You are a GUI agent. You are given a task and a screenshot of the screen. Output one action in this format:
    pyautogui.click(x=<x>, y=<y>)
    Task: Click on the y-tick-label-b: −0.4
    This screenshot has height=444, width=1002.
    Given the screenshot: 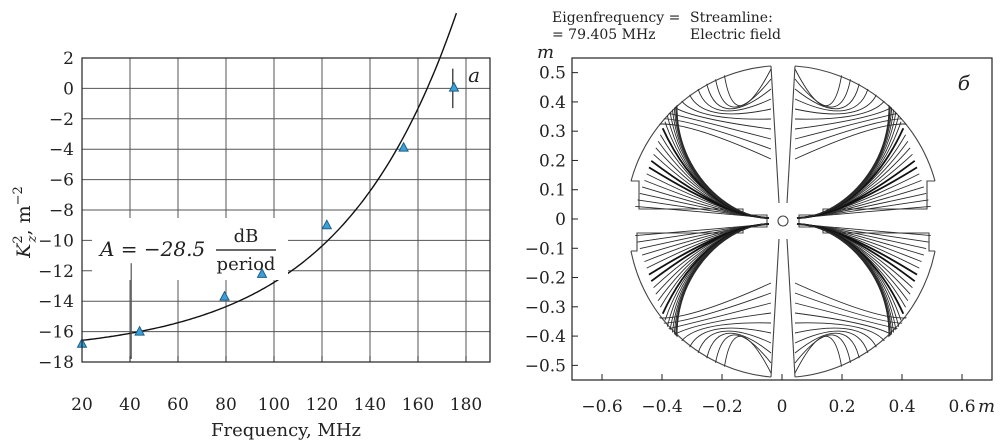 What is the action you would take?
    pyautogui.click(x=545, y=337)
    